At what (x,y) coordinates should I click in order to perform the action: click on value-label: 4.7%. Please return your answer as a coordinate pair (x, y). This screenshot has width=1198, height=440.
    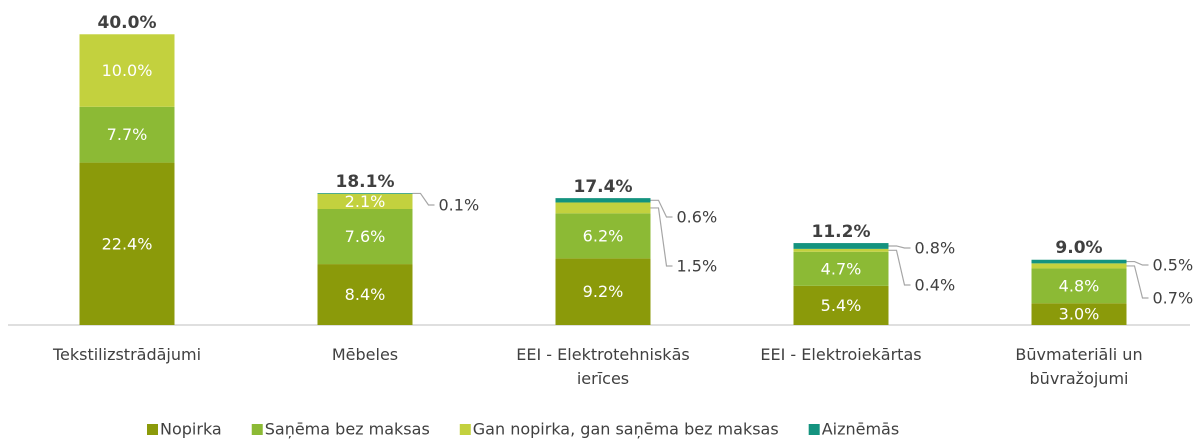
    Looking at the image, I should click on (841, 268).